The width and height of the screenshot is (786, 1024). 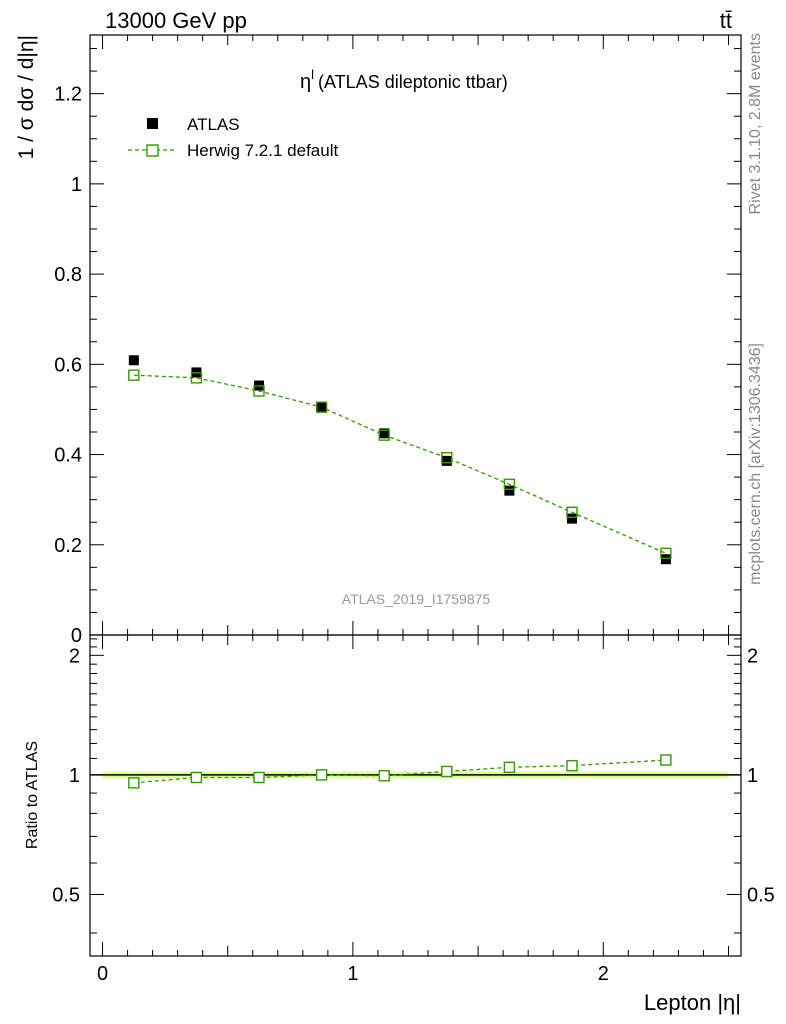 What do you see at coordinates (74, 776) in the screenshot?
I see `ratio-y-tick-label: 1` at bounding box center [74, 776].